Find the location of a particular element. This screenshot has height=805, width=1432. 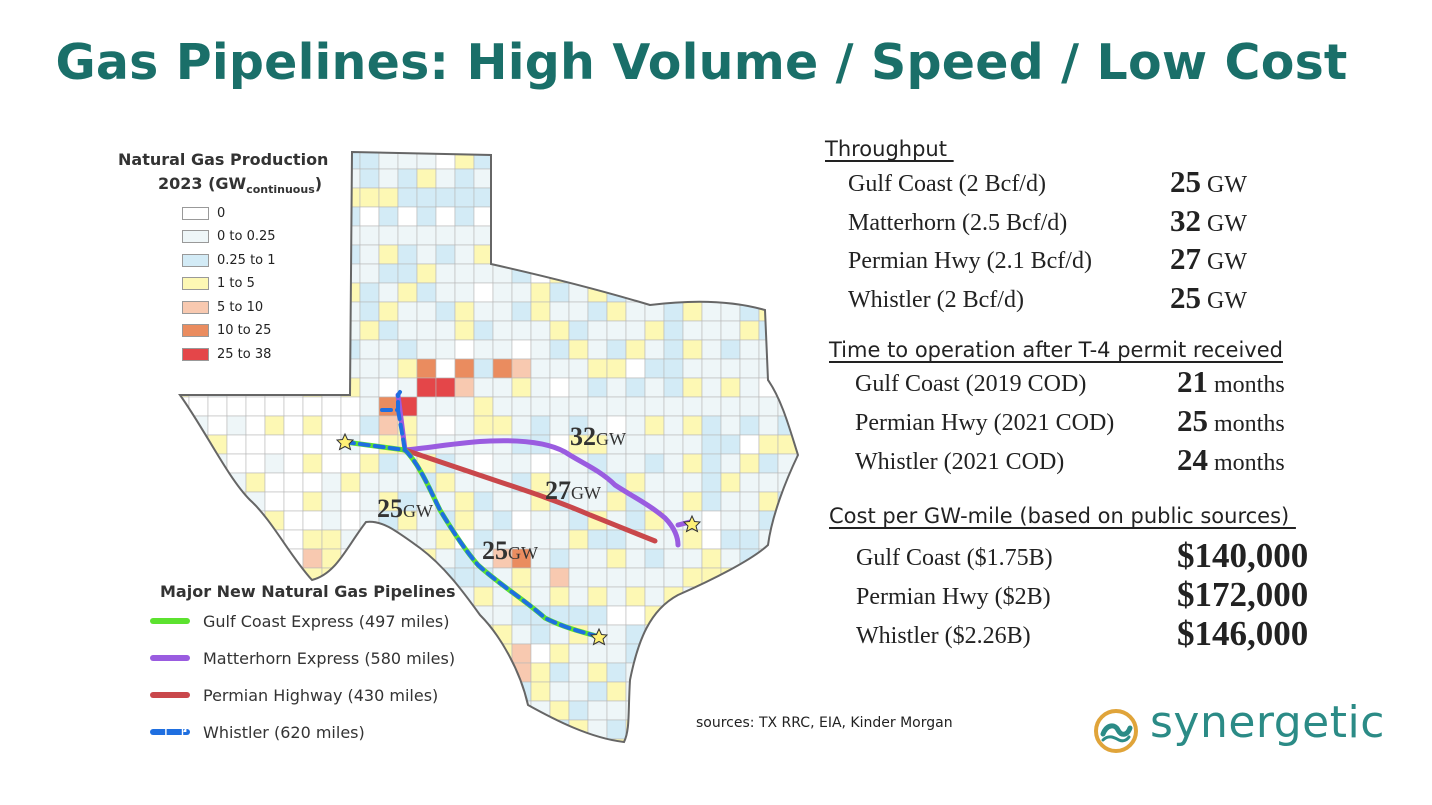

legend-item-label: 25 to 38 is located at coordinates (244, 354).